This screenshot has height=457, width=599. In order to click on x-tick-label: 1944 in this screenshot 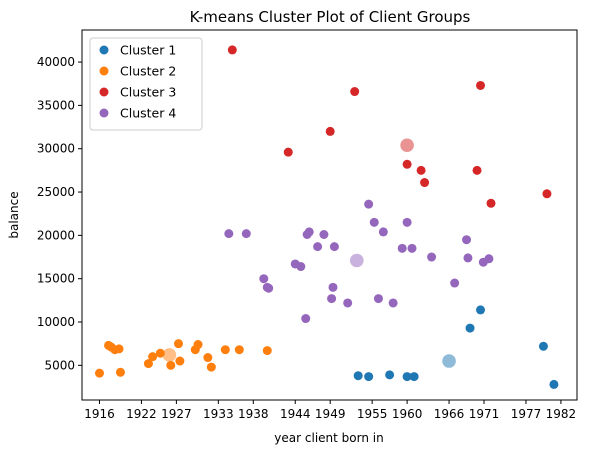, I will do `click(295, 414)`.